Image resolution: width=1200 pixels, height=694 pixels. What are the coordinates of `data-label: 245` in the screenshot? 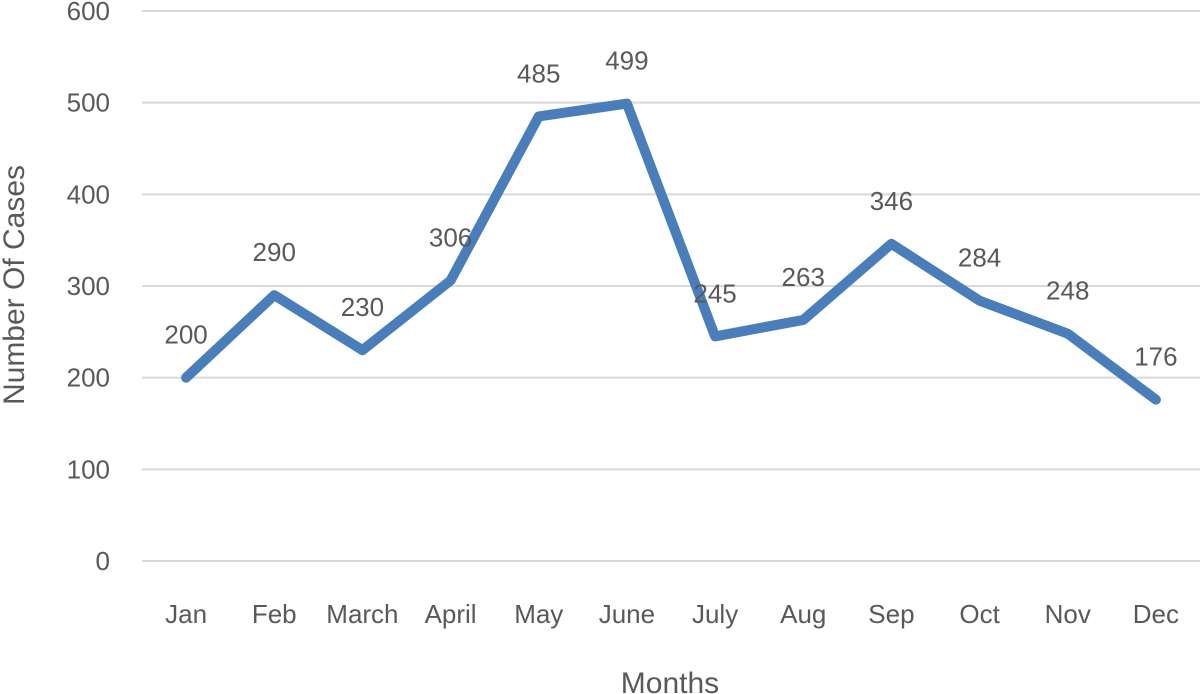 It's located at (714, 293).